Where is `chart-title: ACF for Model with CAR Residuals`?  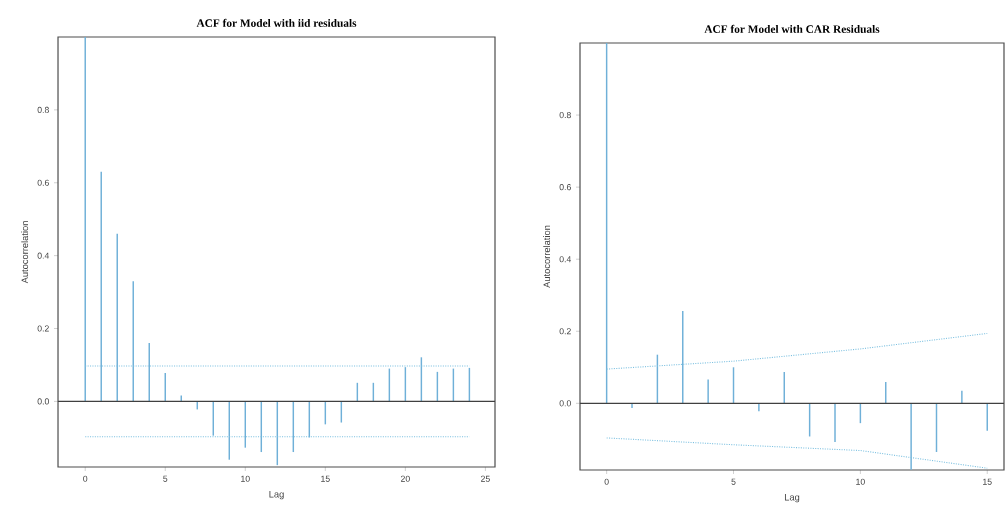
chart-title: ACF for Model with CAR Residuals is located at coordinates (792, 28).